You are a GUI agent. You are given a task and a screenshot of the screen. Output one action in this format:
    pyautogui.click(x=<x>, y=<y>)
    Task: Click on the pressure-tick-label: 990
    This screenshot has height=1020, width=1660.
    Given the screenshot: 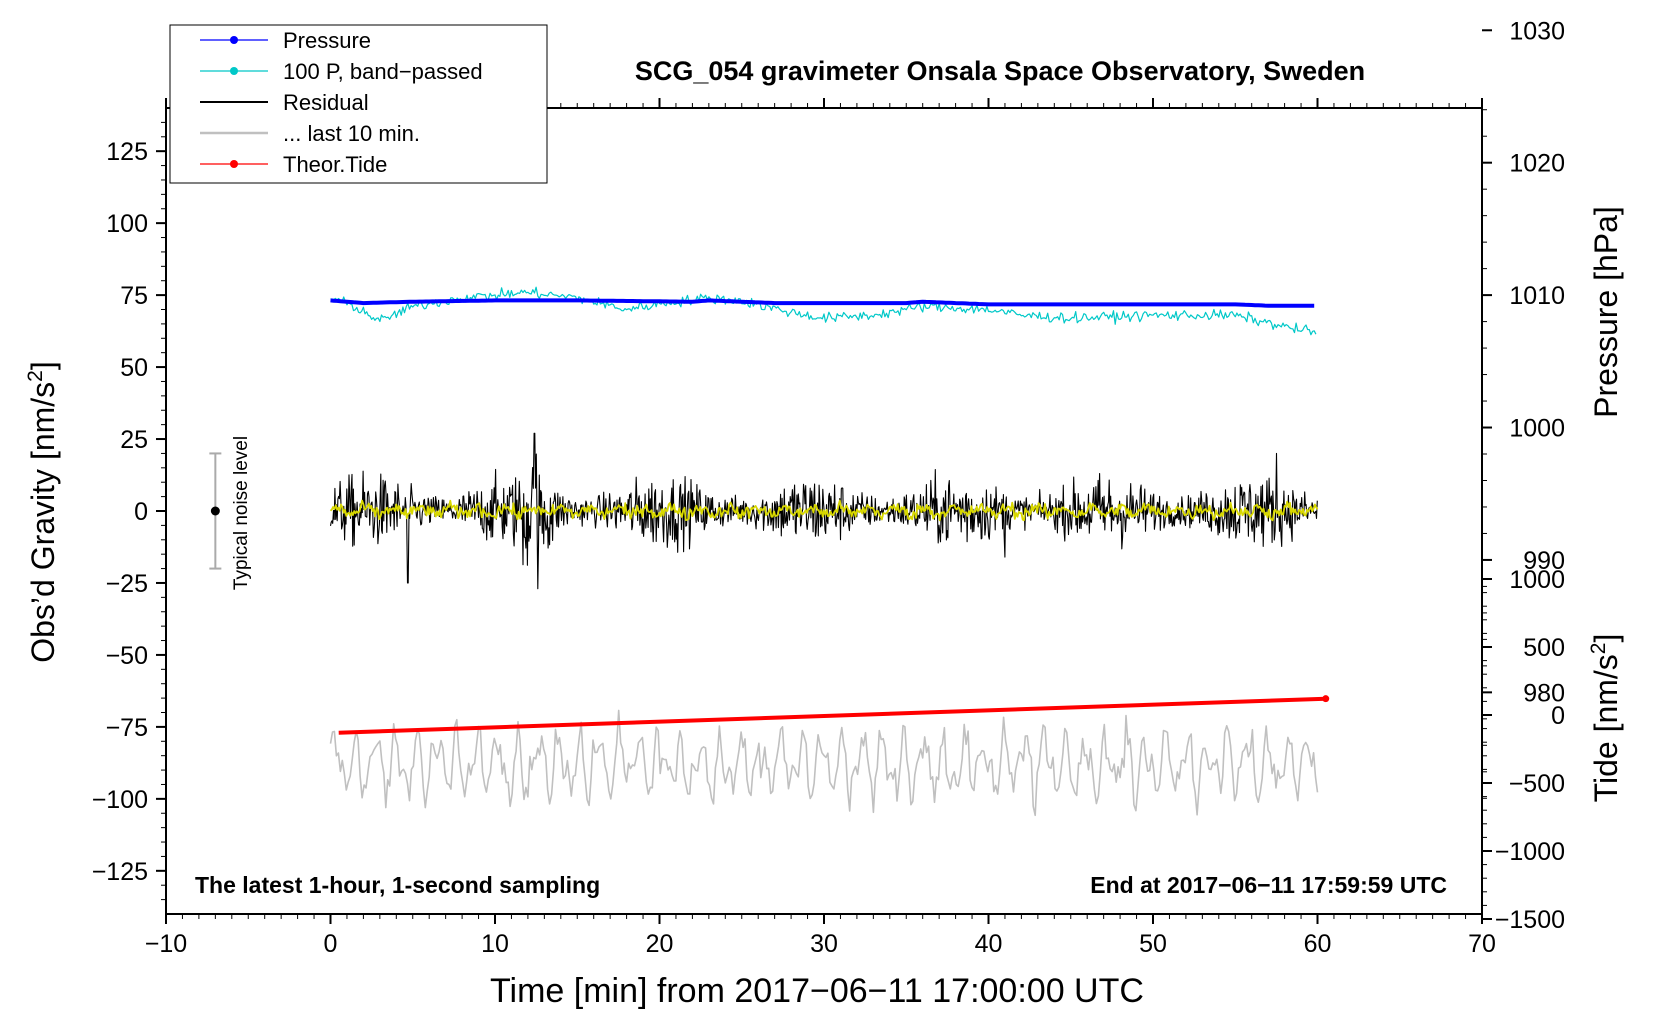 What is the action you would take?
    pyautogui.click(x=1544, y=561)
    